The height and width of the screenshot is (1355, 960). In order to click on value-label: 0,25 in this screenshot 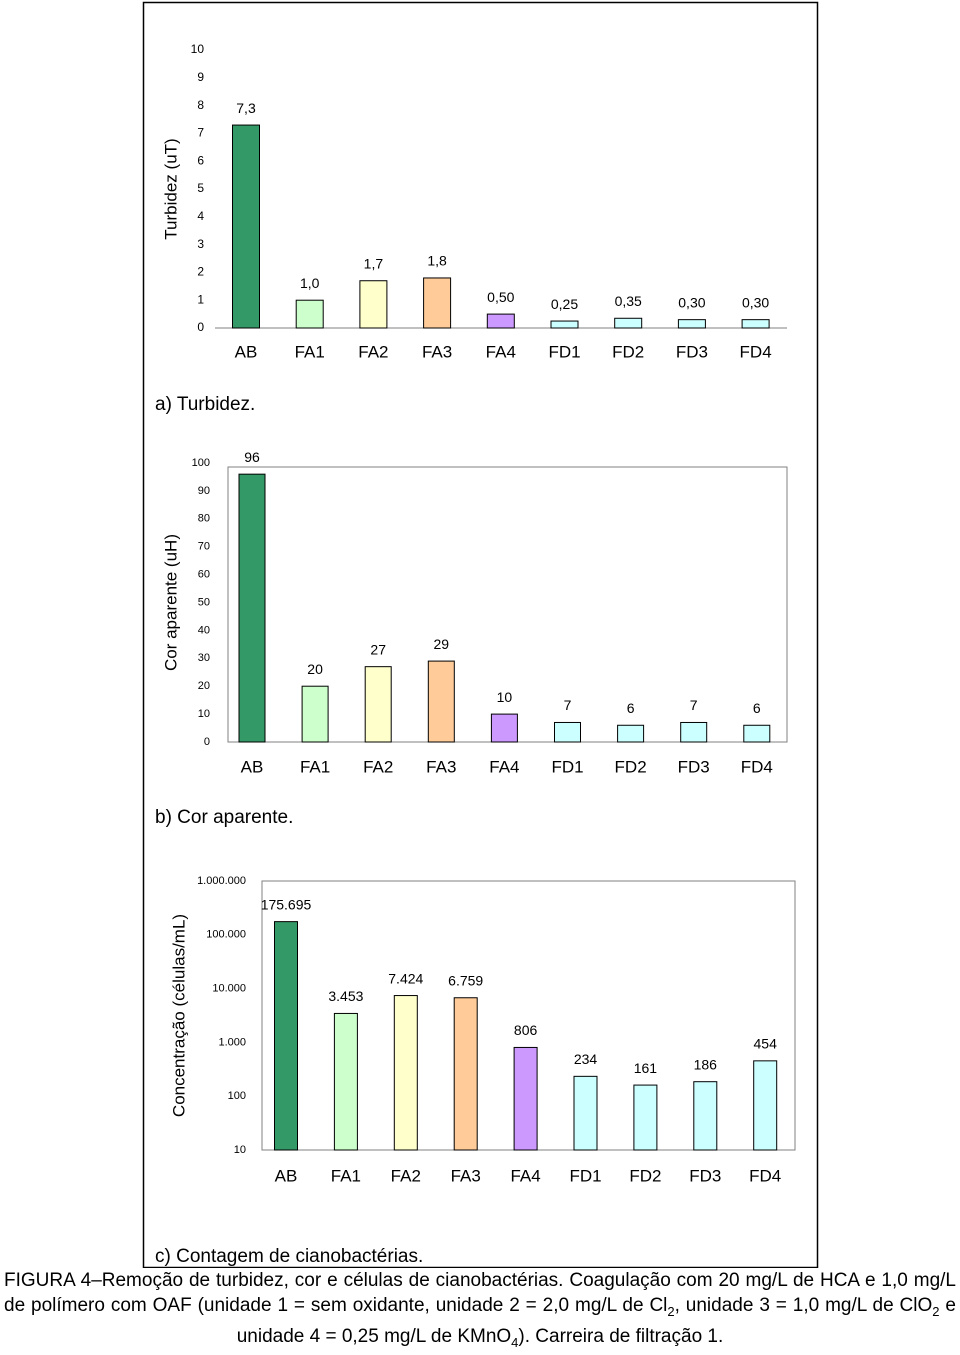, I will do `click(564, 304)`.